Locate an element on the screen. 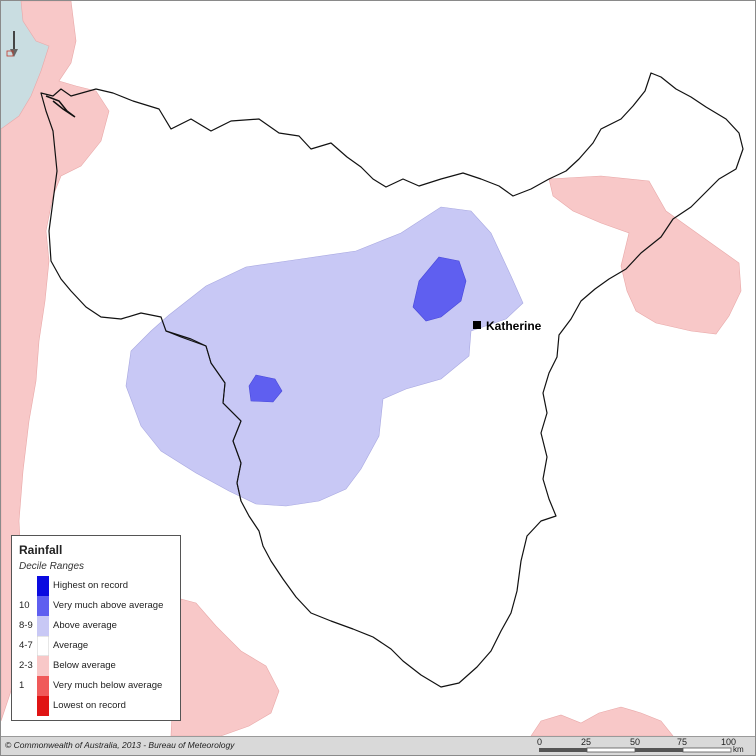 The width and height of the screenshot is (756, 756). below-average-area-northeast is located at coordinates (645, 255).